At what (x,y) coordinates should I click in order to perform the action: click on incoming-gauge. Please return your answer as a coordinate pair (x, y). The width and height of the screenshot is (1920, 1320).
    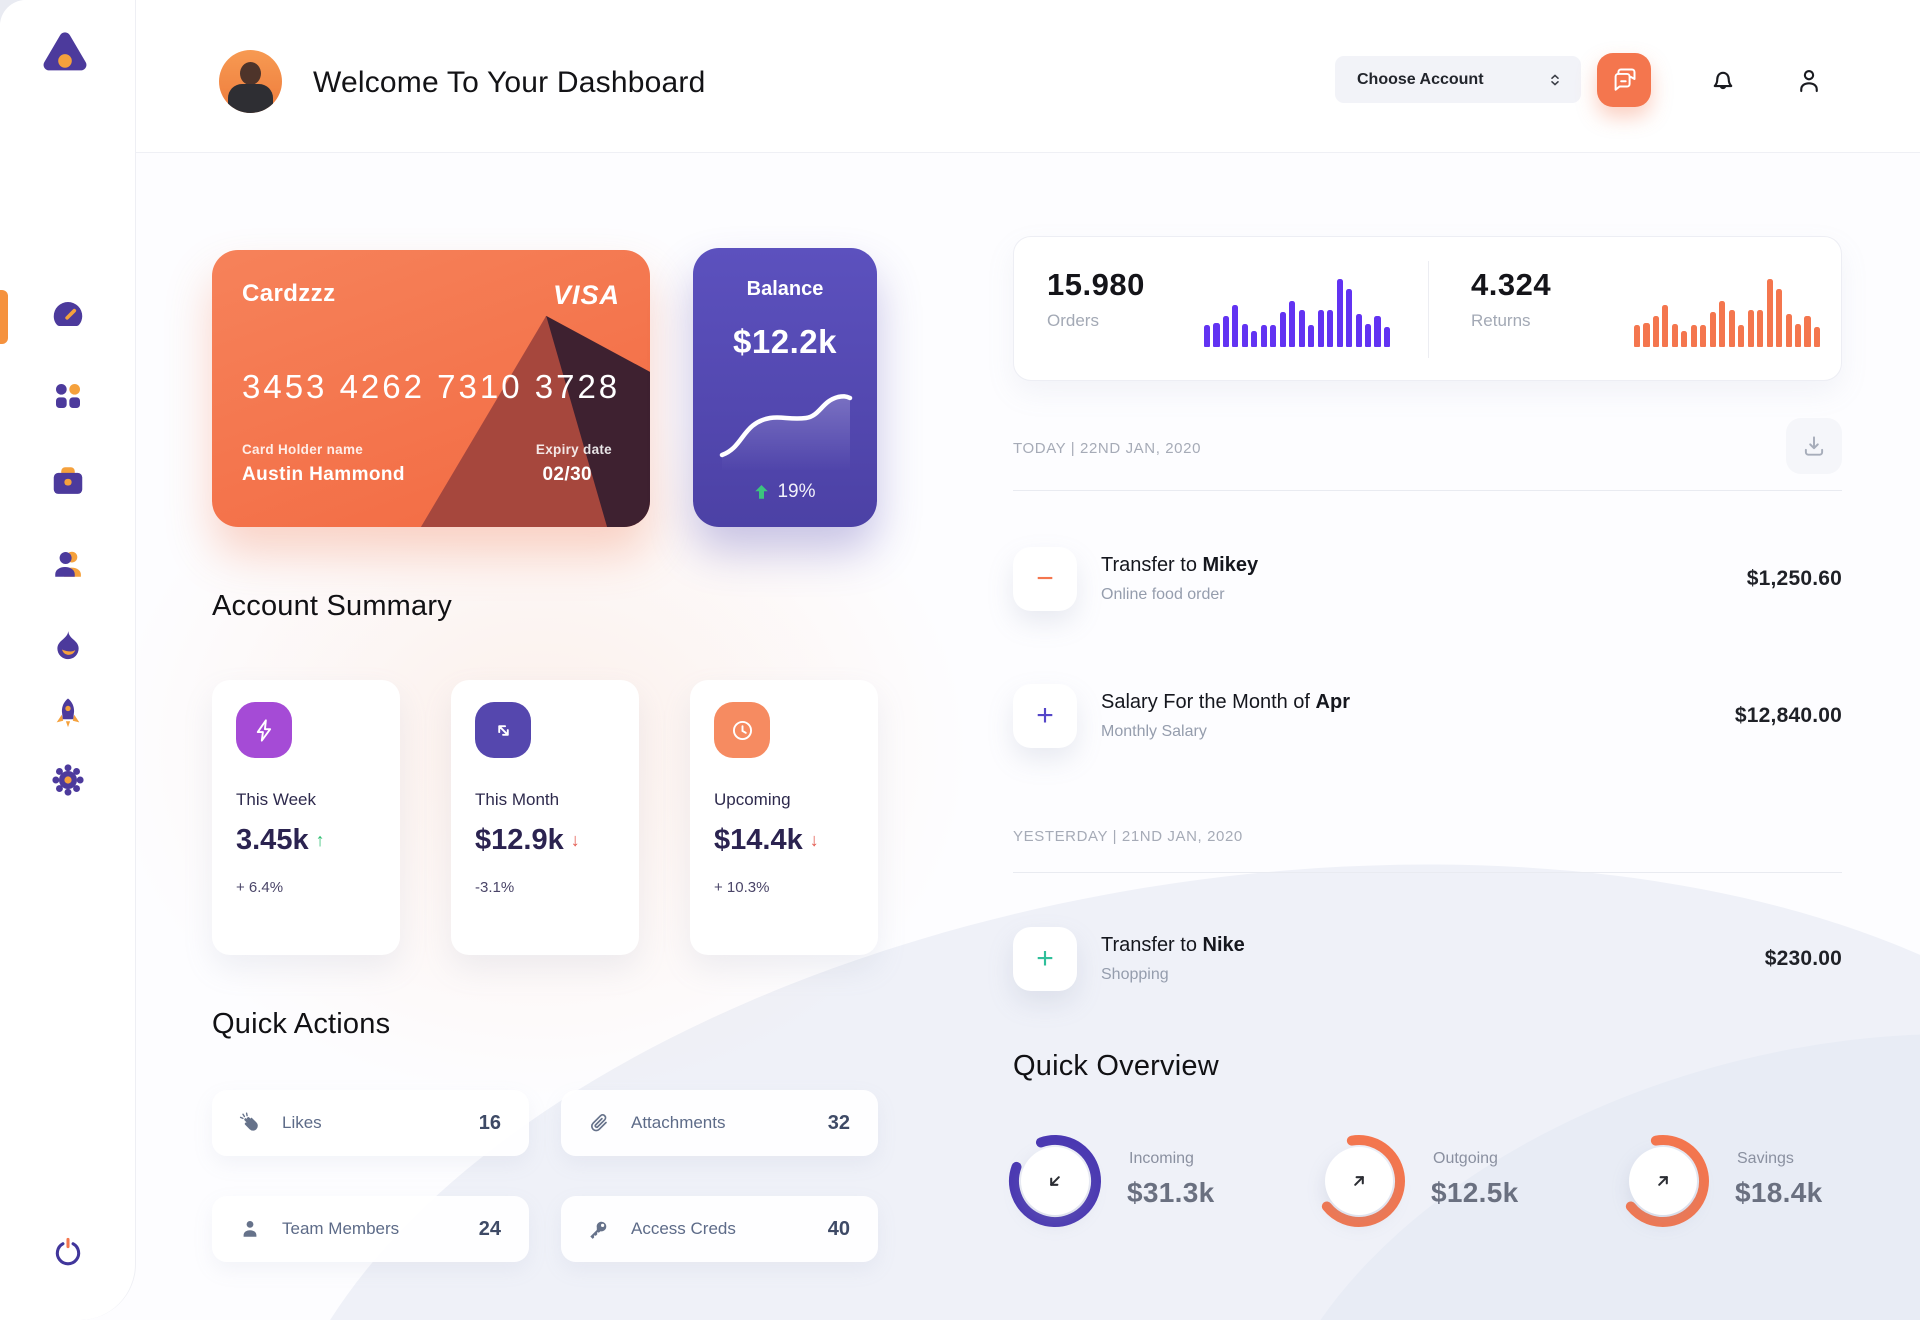
    Looking at the image, I should click on (1055, 1181).